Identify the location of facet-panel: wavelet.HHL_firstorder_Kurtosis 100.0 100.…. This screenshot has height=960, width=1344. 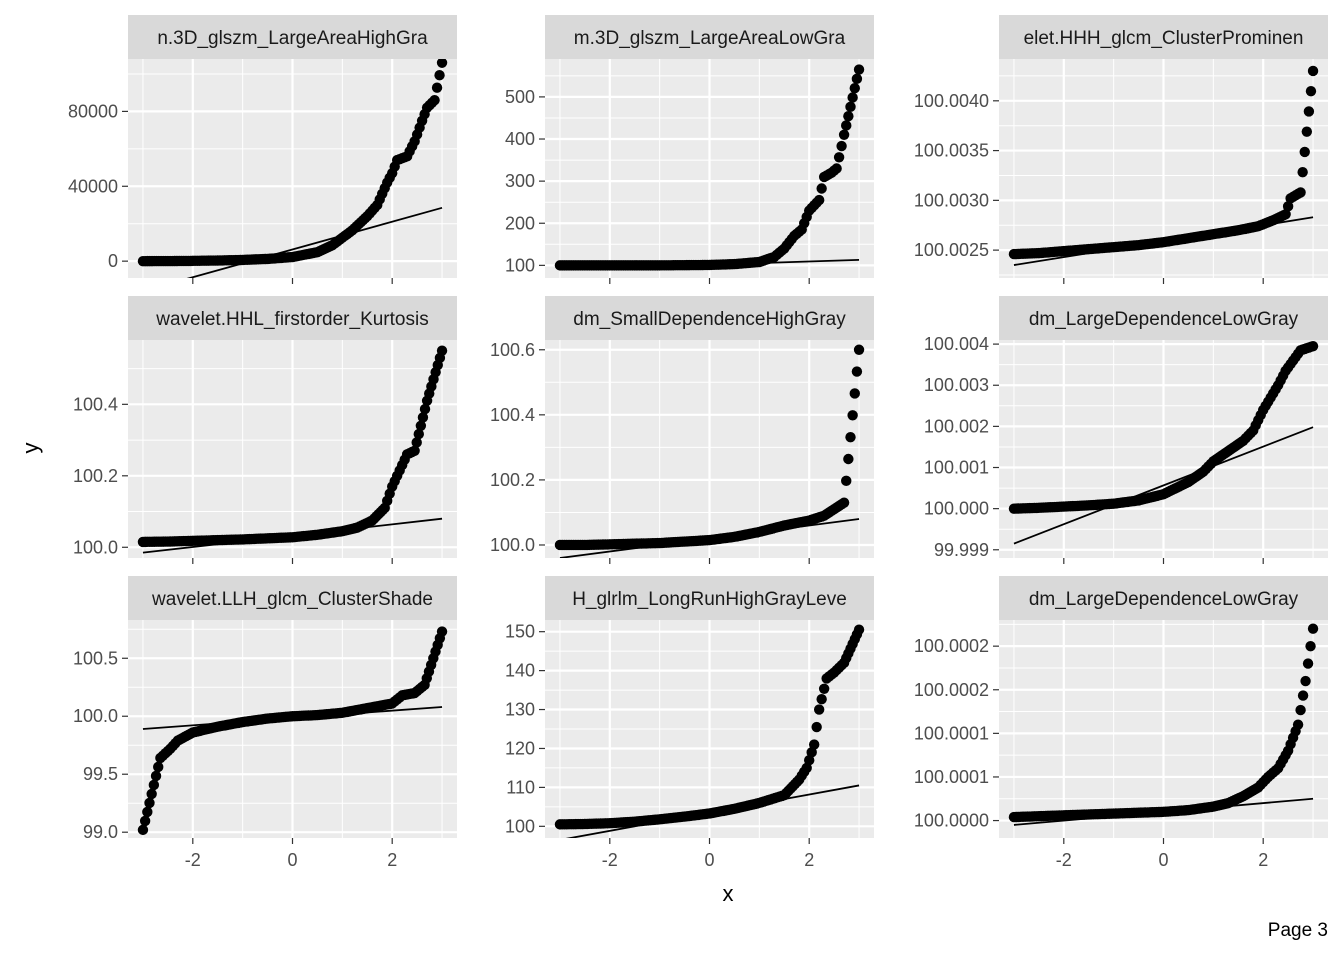
(265, 430).